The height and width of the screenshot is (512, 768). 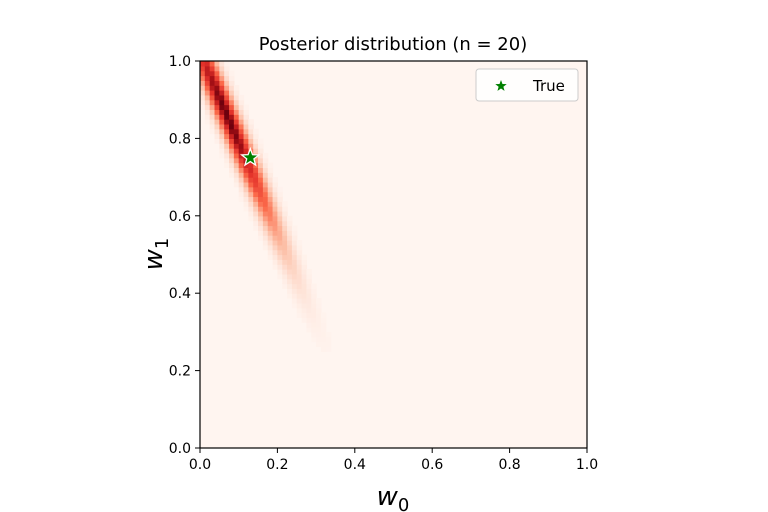 I want to click on x-tick-label: 0.0, so click(x=200, y=465).